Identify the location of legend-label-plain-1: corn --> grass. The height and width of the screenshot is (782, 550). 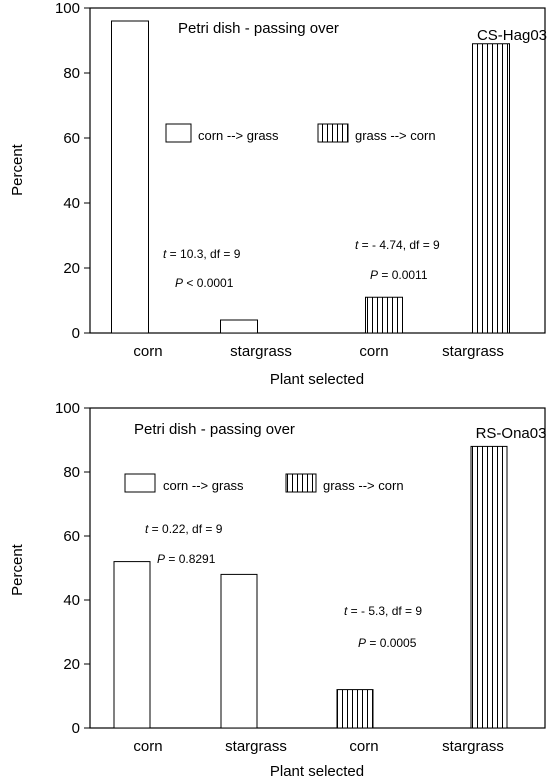
(238, 135).